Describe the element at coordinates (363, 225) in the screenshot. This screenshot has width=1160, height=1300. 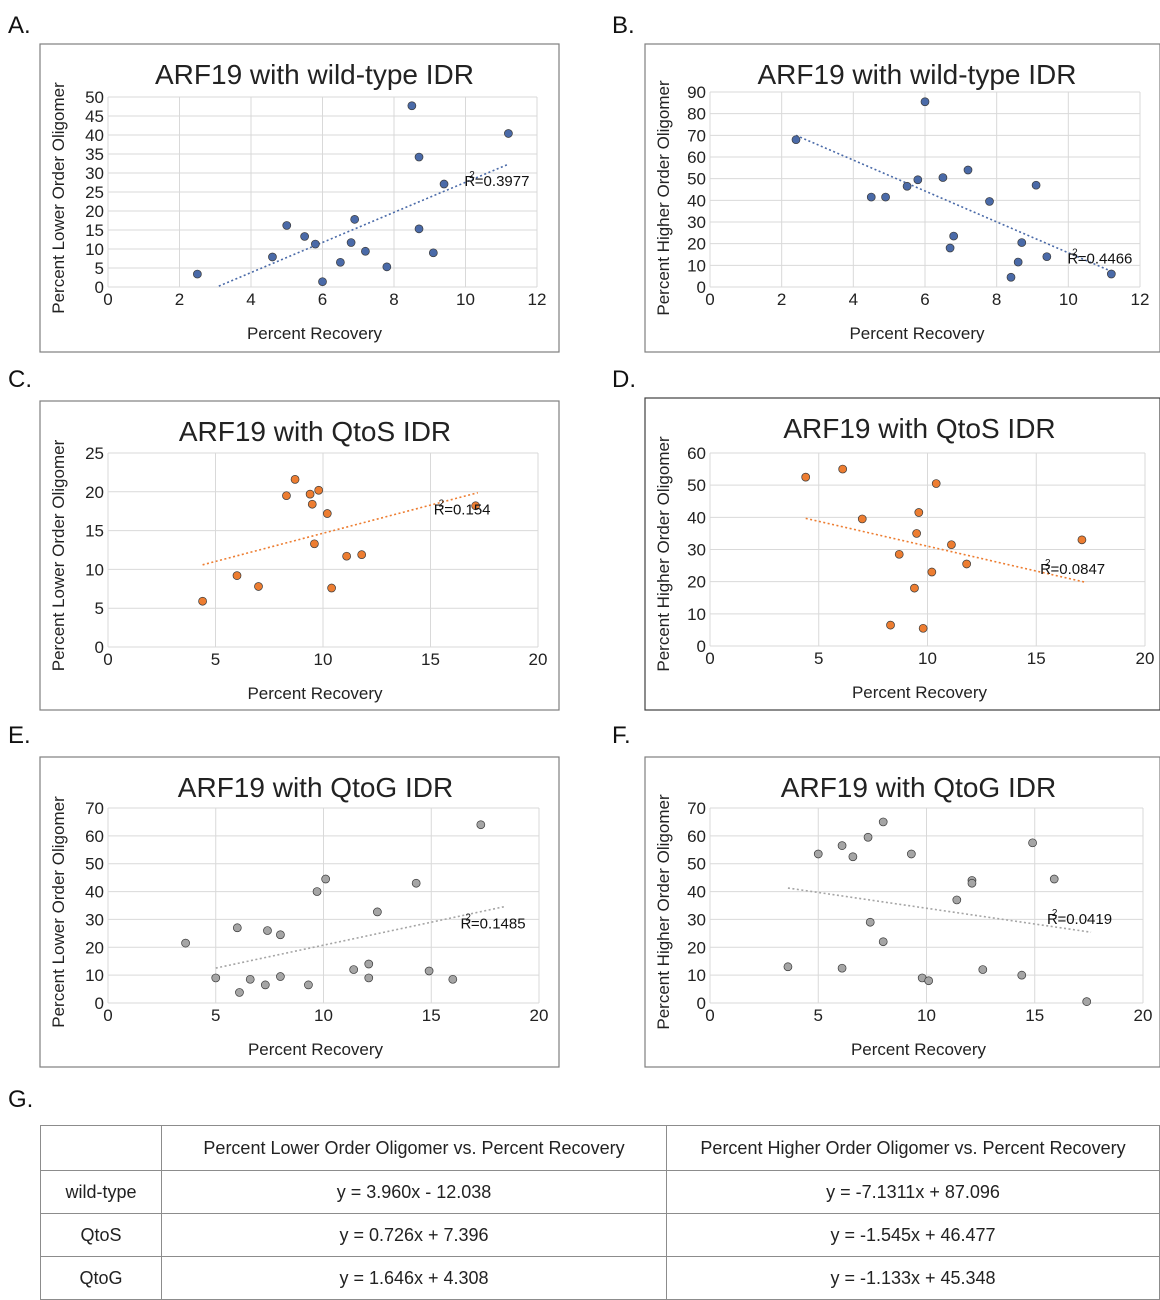
I see `trendline` at that location.